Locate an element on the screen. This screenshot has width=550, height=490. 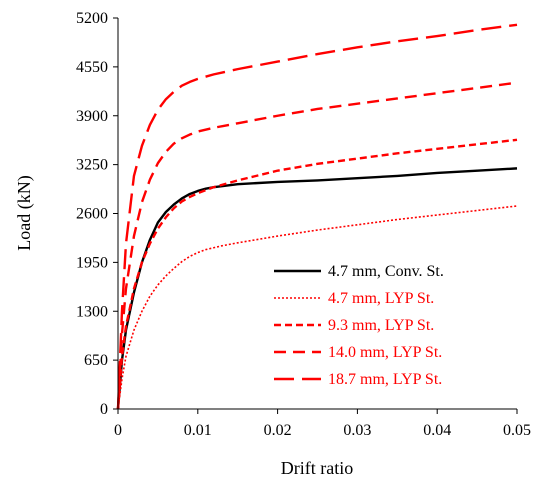
x-tick-label: 0.04 is located at coordinates (437, 430).